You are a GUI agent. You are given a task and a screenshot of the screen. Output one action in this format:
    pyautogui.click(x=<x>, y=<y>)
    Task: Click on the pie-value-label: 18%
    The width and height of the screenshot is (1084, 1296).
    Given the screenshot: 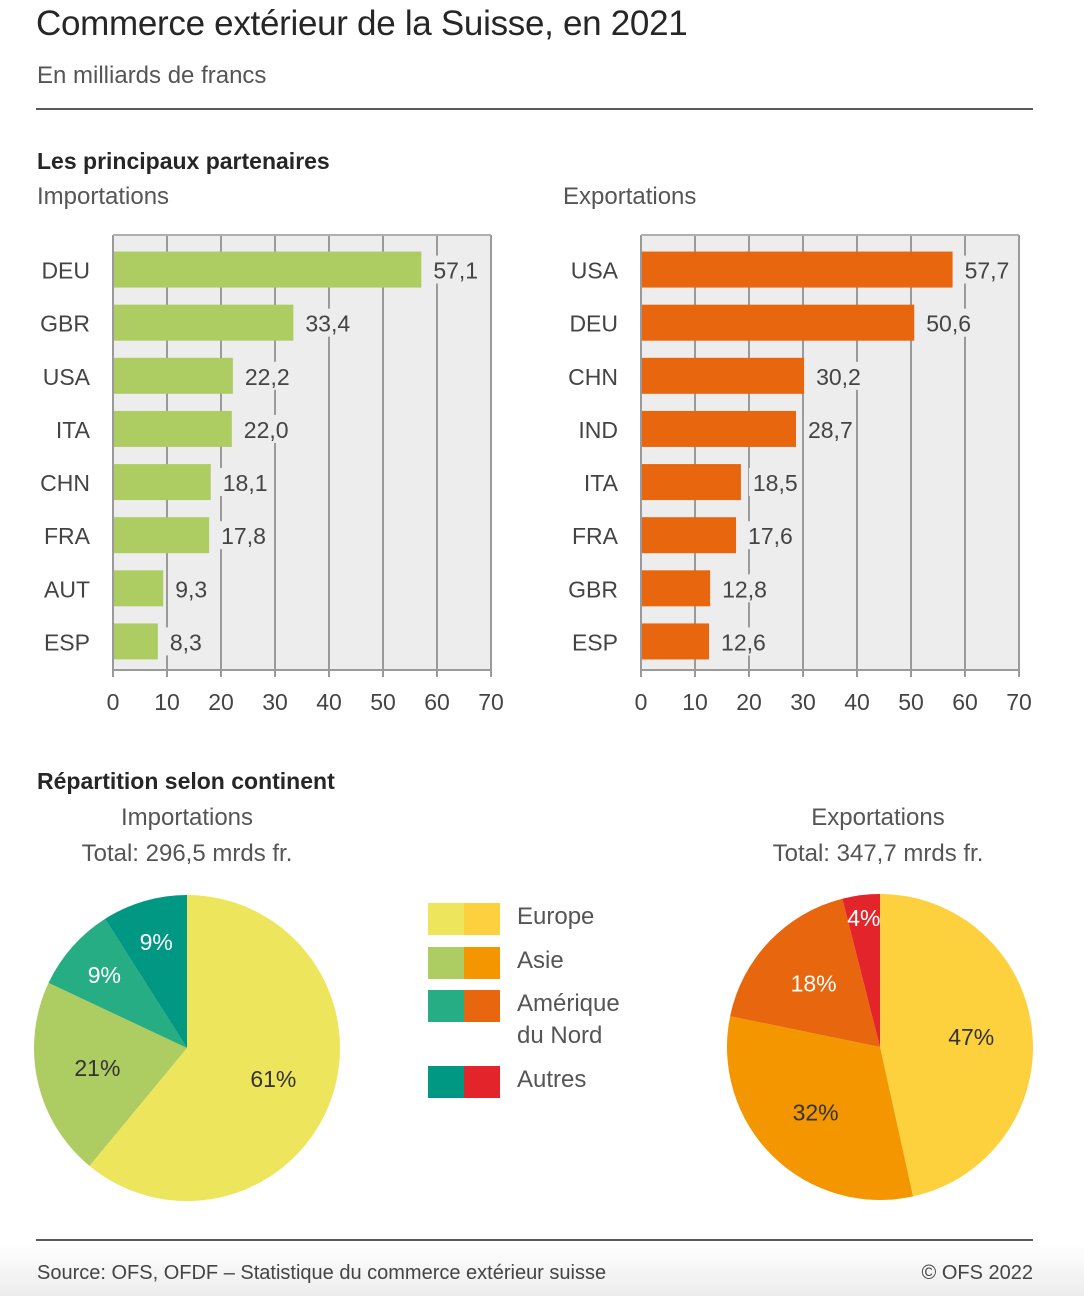 What is the action you would take?
    pyautogui.click(x=814, y=984)
    